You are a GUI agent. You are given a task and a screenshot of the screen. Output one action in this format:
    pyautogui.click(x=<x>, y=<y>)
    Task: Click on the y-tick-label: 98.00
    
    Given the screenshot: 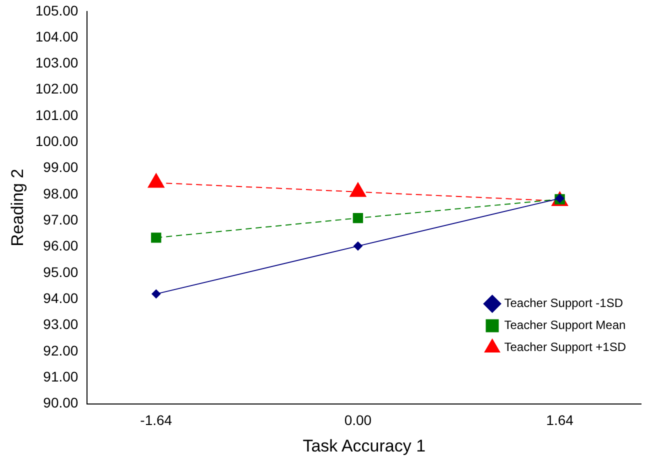 What is the action you would take?
    pyautogui.click(x=60, y=193)
    